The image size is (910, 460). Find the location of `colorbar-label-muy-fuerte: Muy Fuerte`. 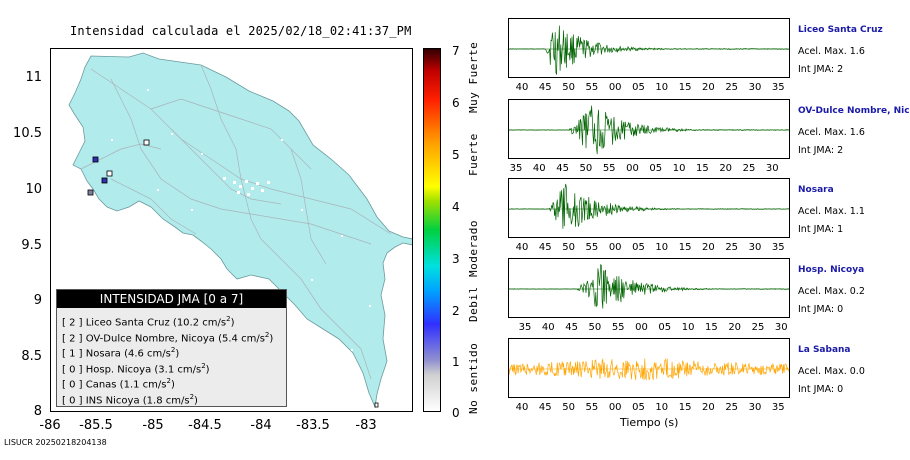

colorbar-label-muy-fuerte: Muy Fuerte is located at coordinates (473, 77).